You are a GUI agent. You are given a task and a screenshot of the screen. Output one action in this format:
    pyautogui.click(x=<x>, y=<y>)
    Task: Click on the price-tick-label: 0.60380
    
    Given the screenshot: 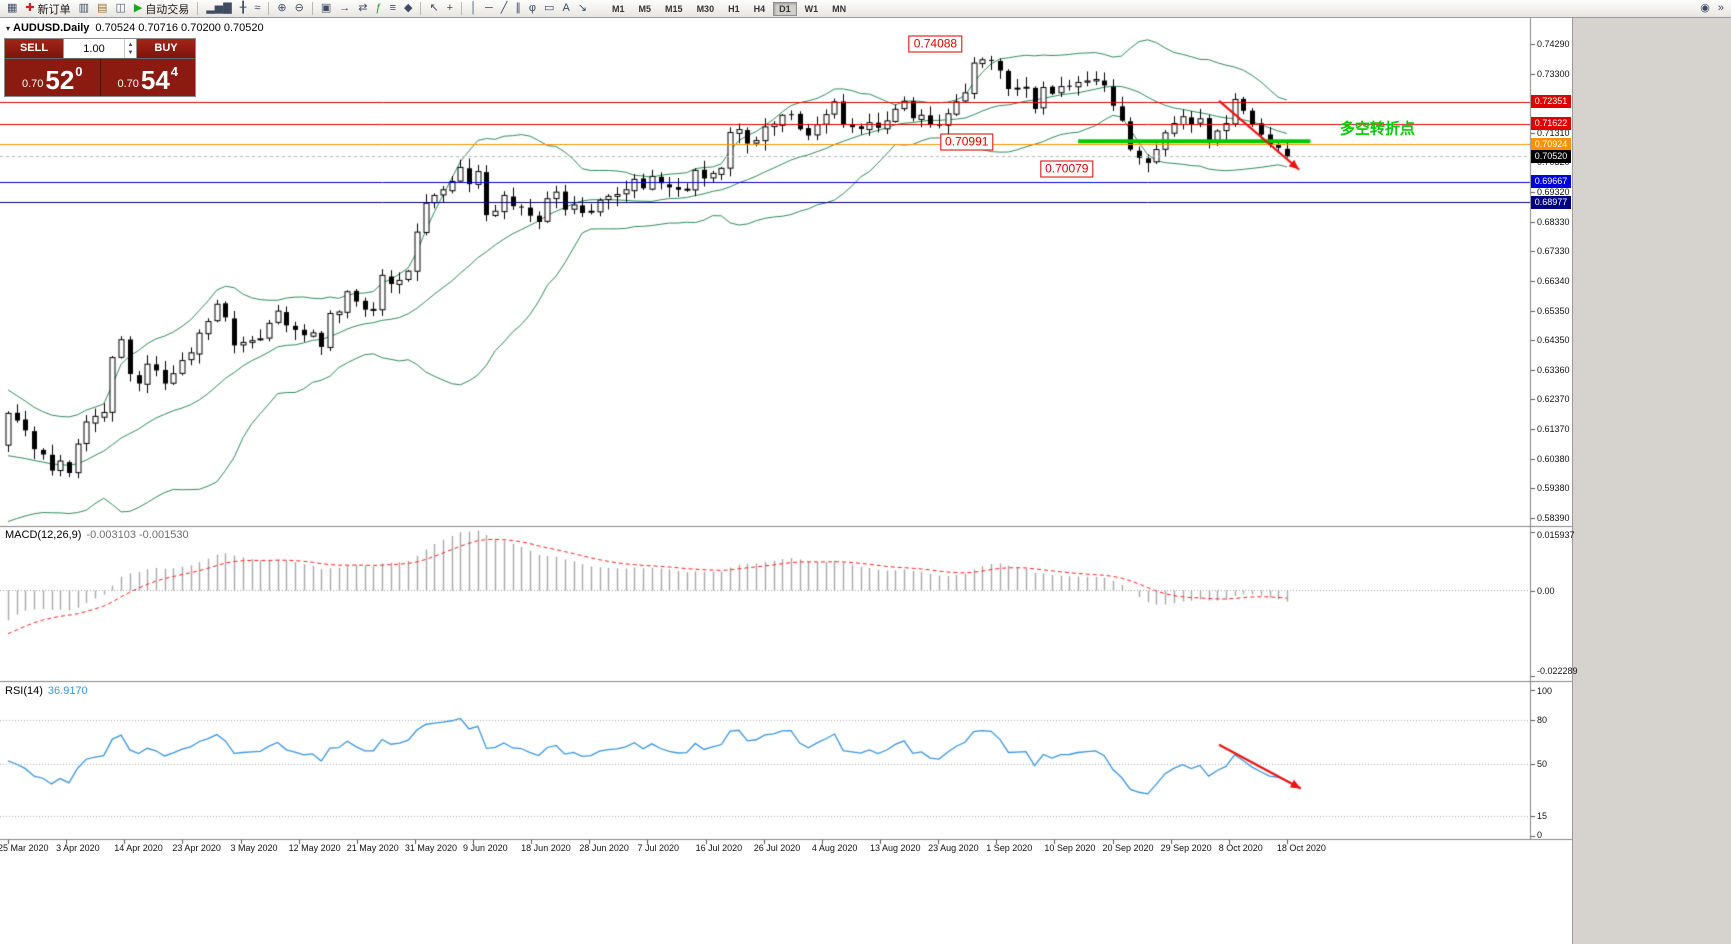 What is the action you would take?
    pyautogui.click(x=1553, y=458)
    